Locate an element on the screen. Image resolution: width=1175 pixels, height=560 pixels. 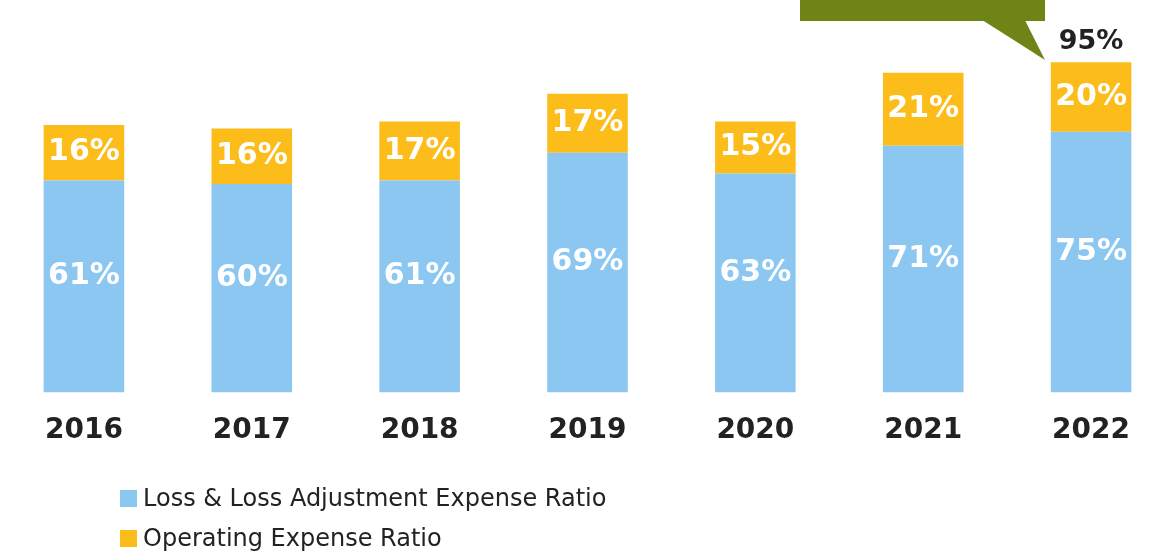
x-tick-label: 2020 is located at coordinates (755, 429).